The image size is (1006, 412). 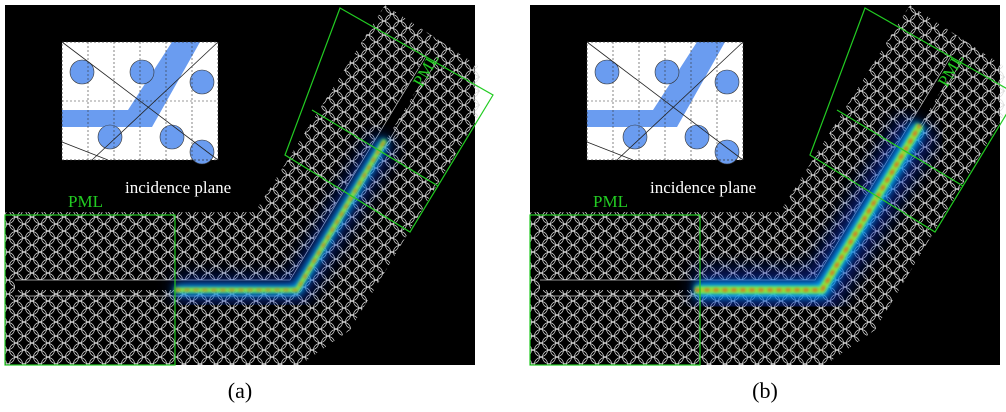 What do you see at coordinates (240, 390) in the screenshot?
I see `panel-label: (a)` at bounding box center [240, 390].